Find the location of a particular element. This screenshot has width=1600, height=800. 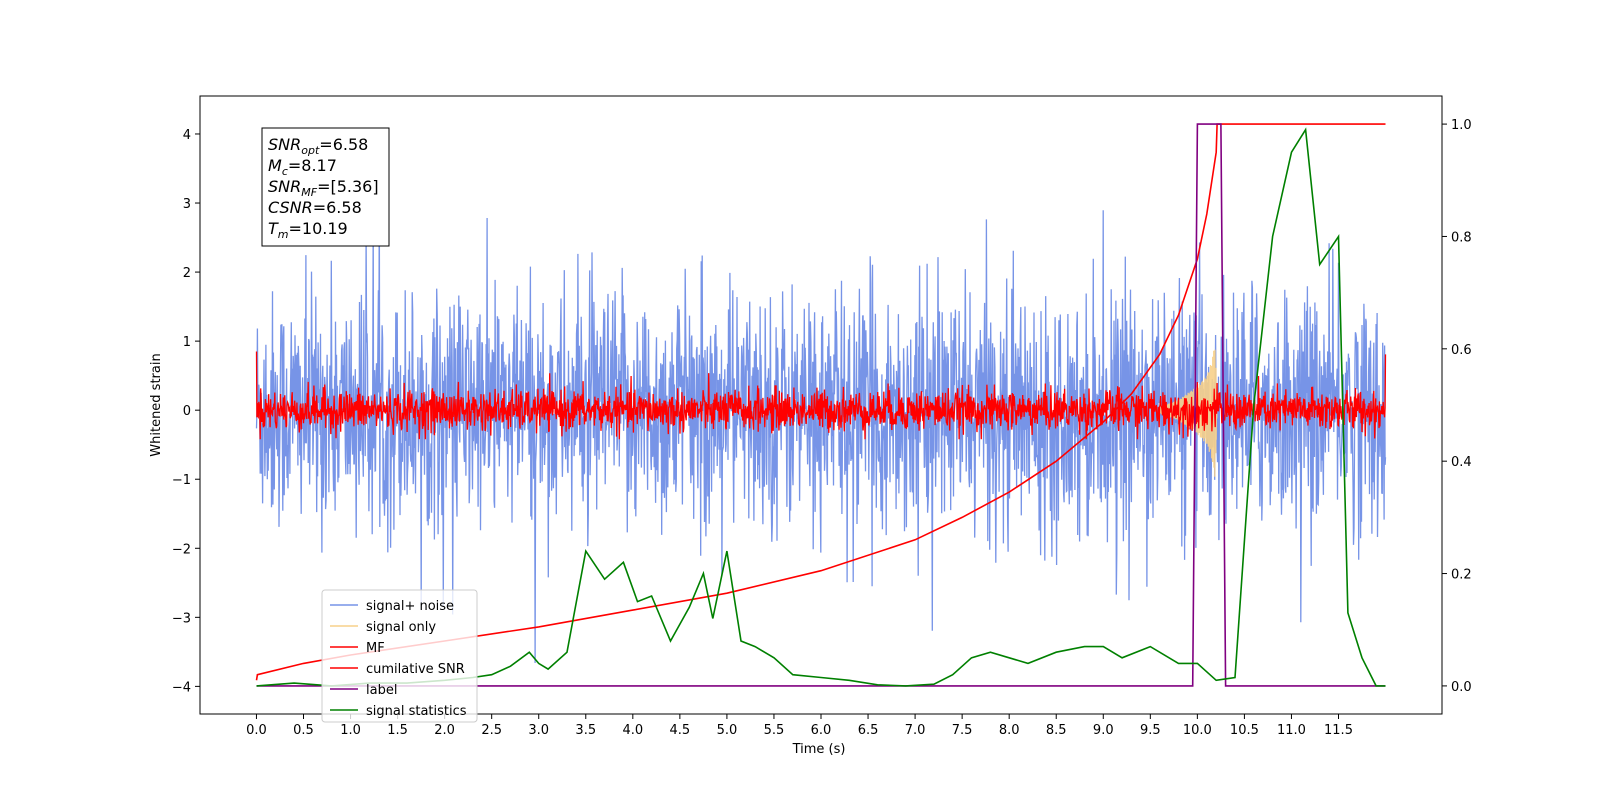

svg-text: signal statistics is located at coordinates (416, 711).